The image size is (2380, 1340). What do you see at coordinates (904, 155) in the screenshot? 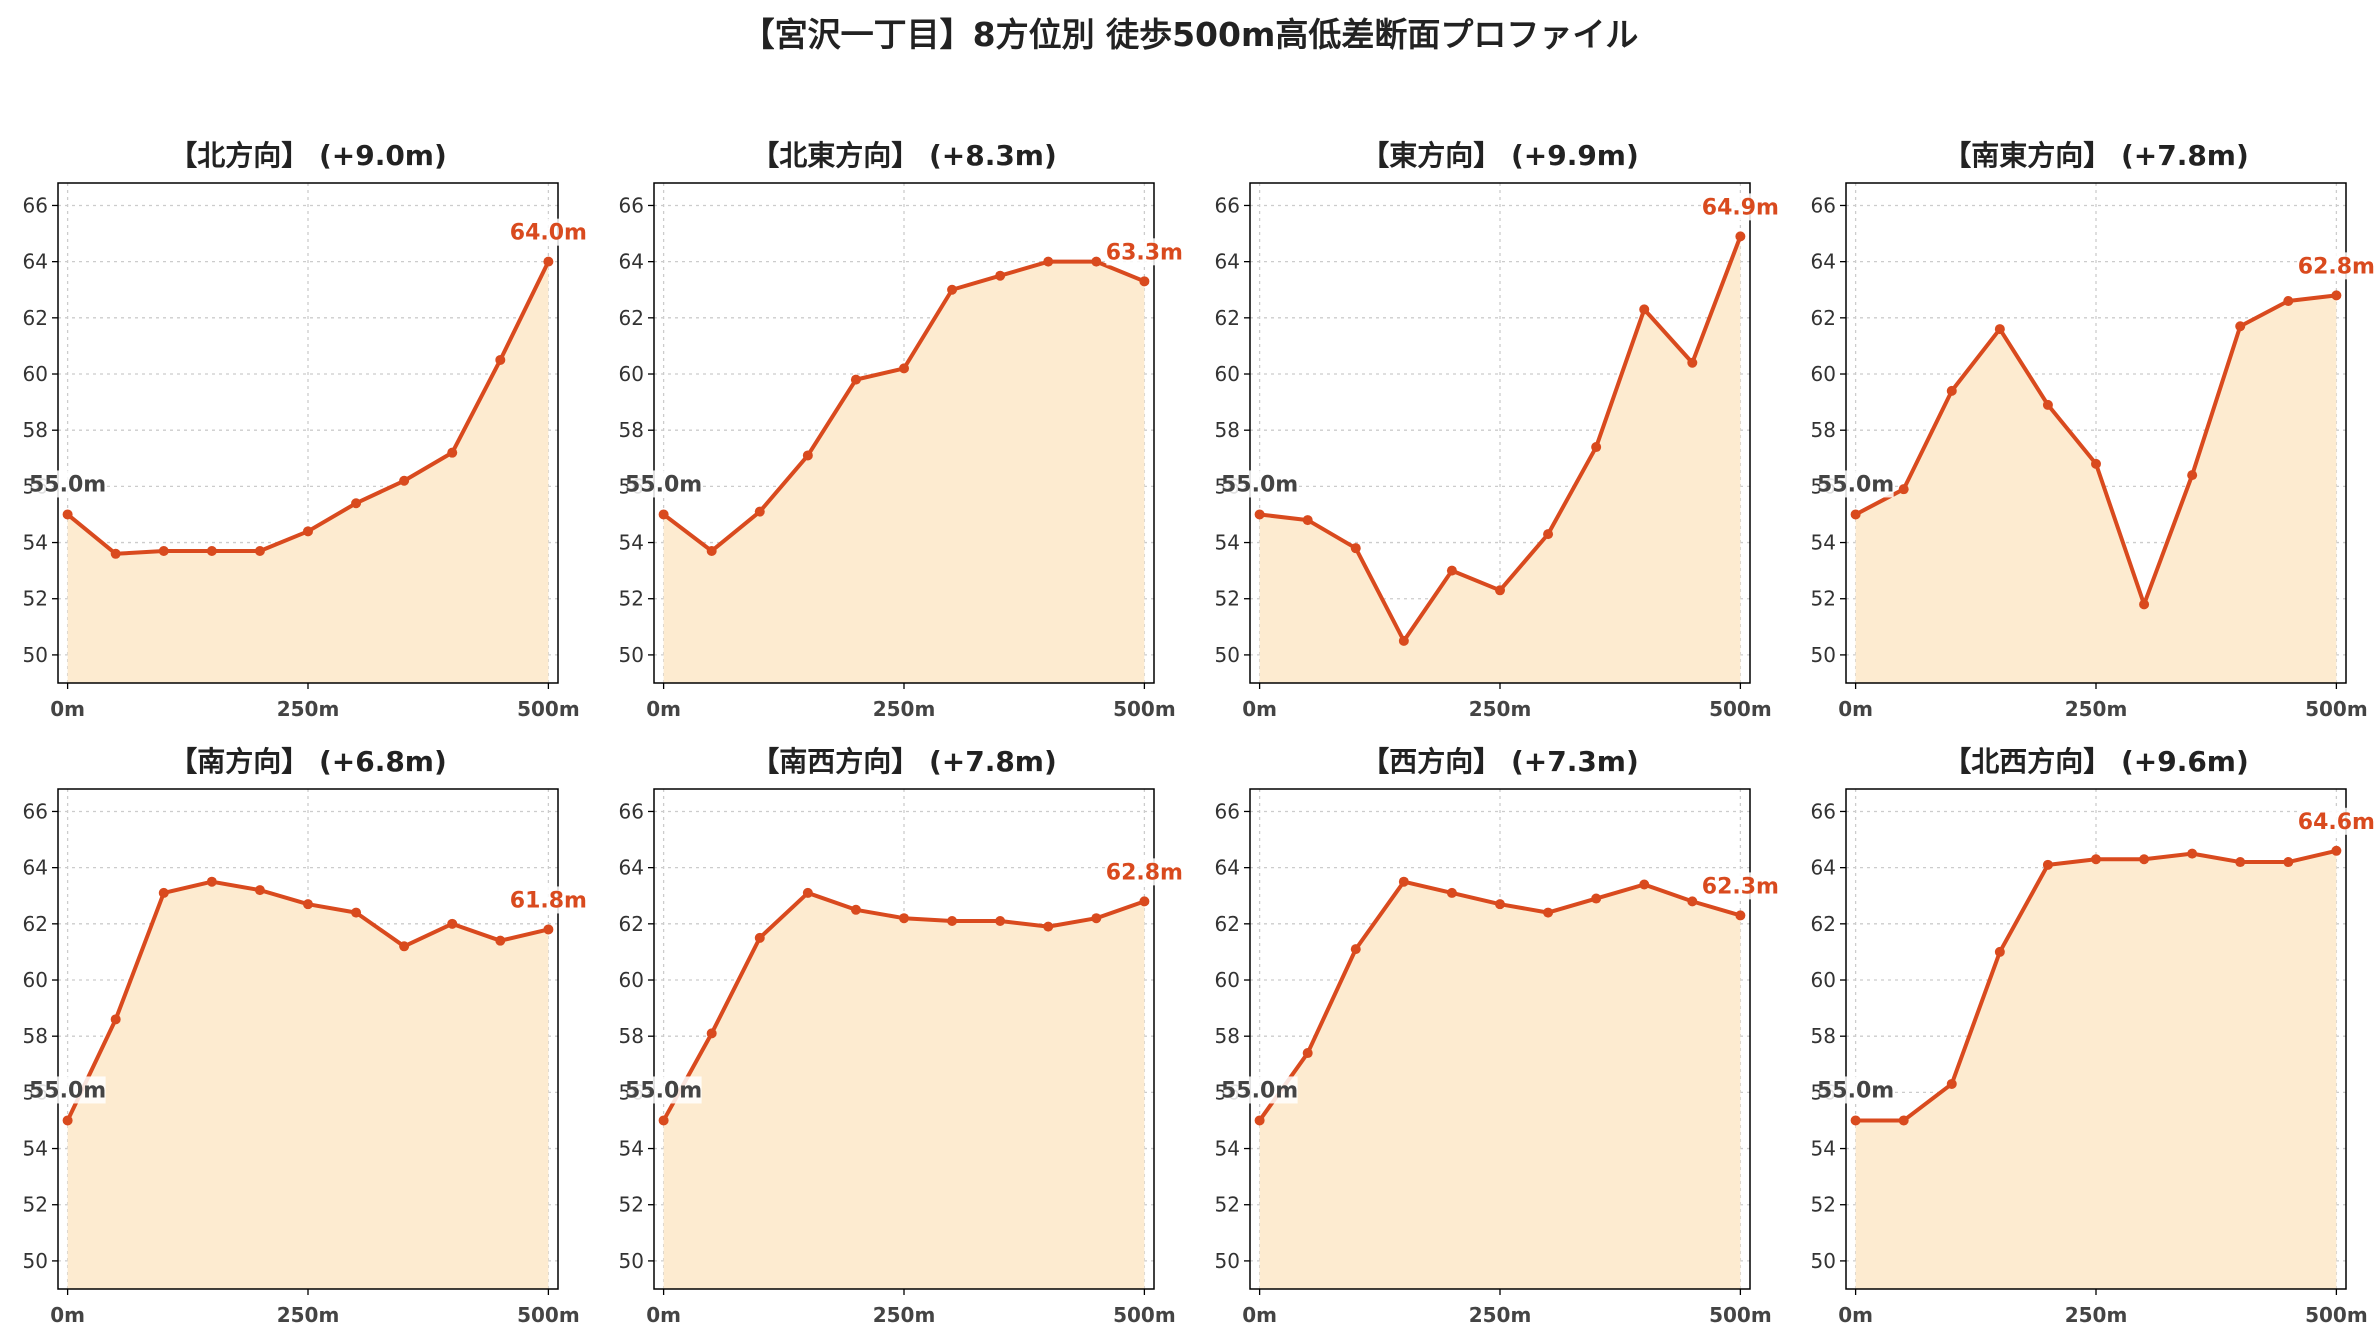
I see `panel-title: 【北東方向】 (+8.3m)` at bounding box center [904, 155].